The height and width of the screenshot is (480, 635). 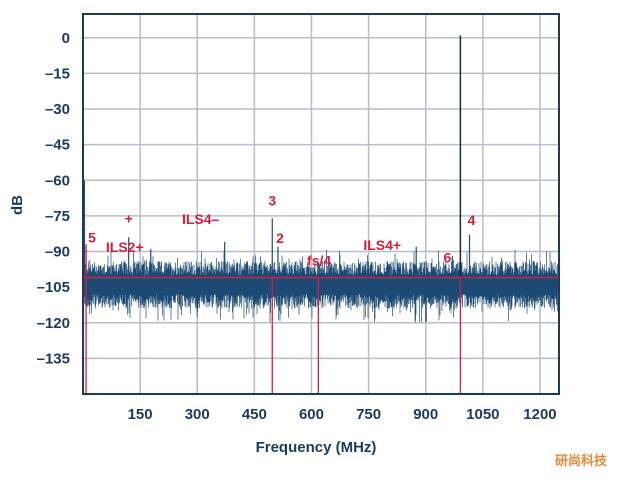 What do you see at coordinates (321, 284) in the screenshot?
I see `noise-band` at bounding box center [321, 284].